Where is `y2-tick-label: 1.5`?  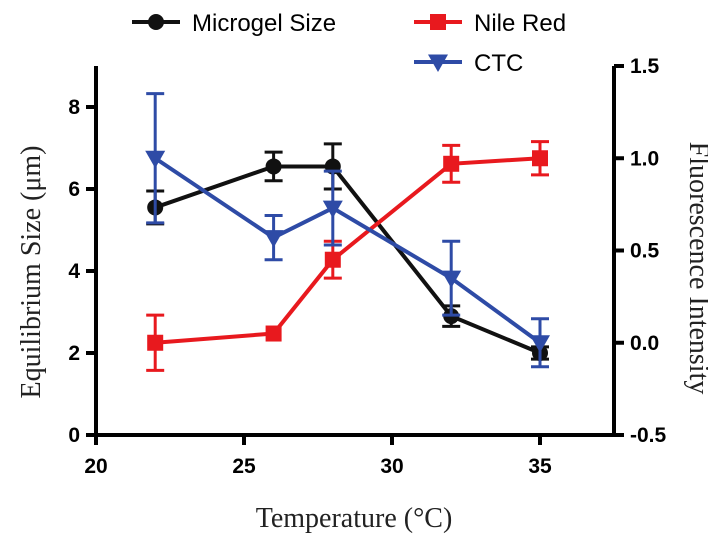
y2-tick-label: 1.5 is located at coordinates (645, 66).